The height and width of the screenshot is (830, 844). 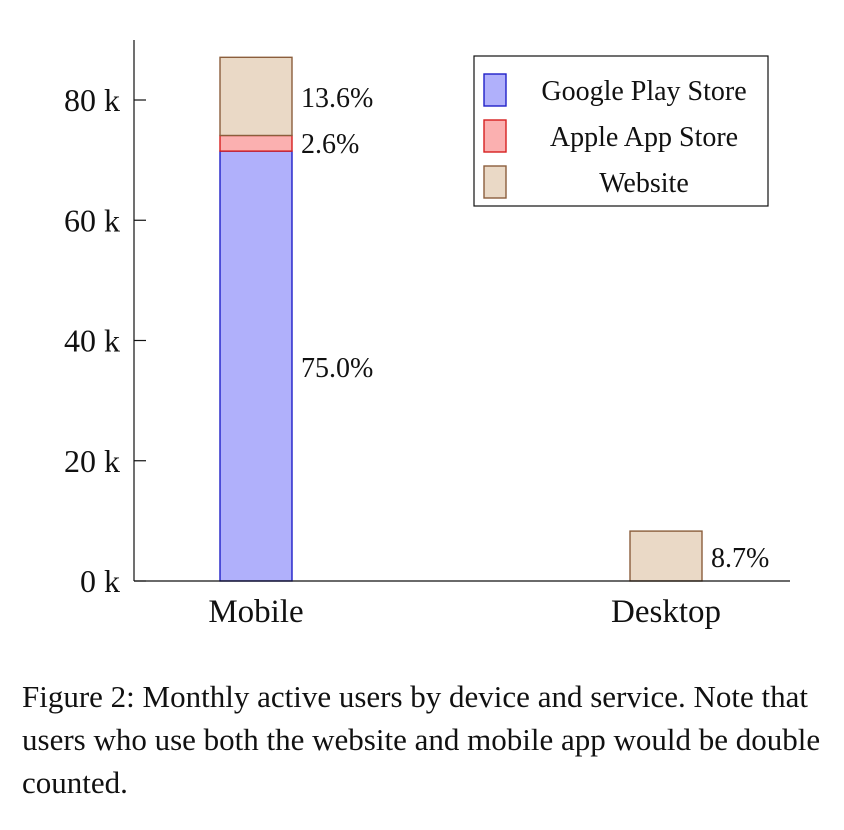 I want to click on legend-entry-label: Apple App Store, so click(x=644, y=137).